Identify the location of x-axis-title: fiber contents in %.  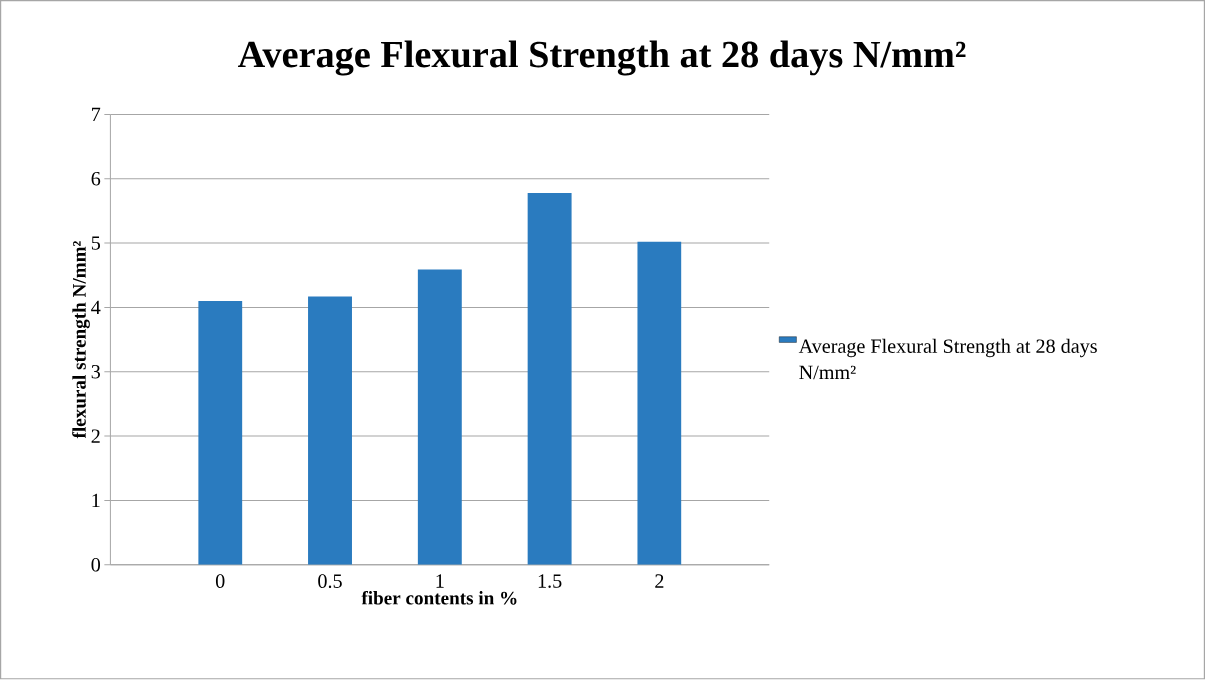
(439, 598).